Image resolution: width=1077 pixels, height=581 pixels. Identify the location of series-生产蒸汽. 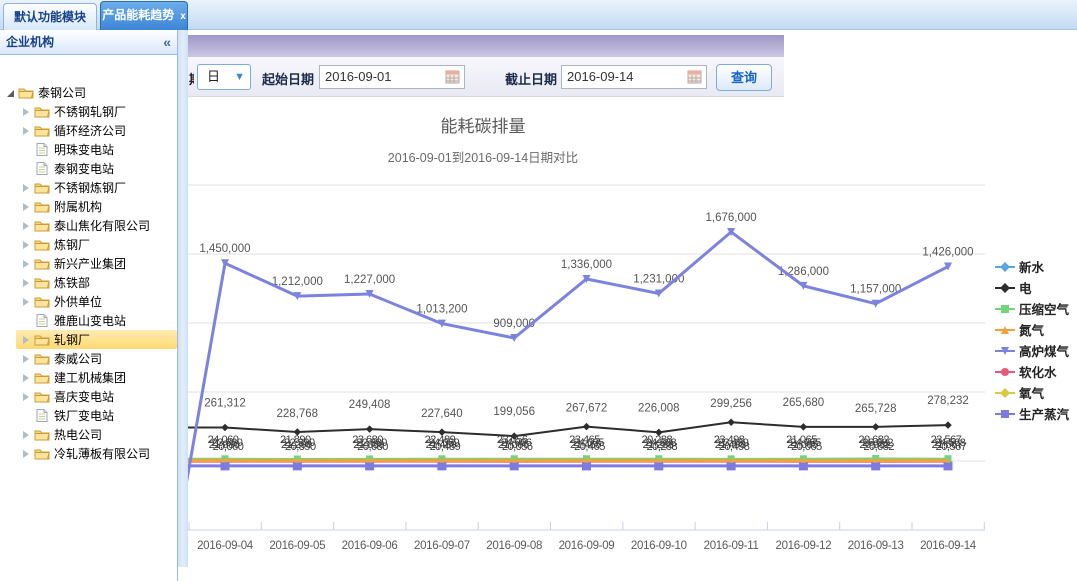
(551, 466).